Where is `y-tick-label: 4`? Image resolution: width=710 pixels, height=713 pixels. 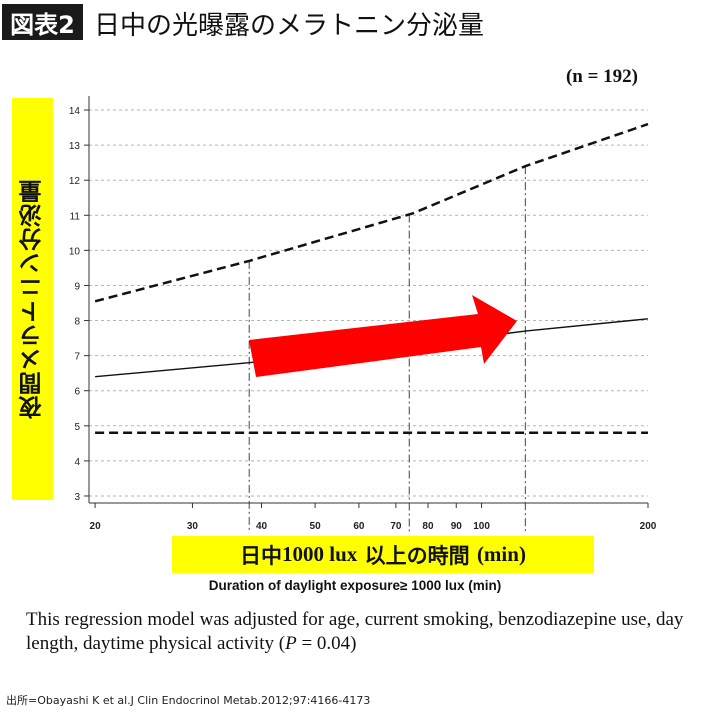 y-tick-label: 4 is located at coordinates (77, 462).